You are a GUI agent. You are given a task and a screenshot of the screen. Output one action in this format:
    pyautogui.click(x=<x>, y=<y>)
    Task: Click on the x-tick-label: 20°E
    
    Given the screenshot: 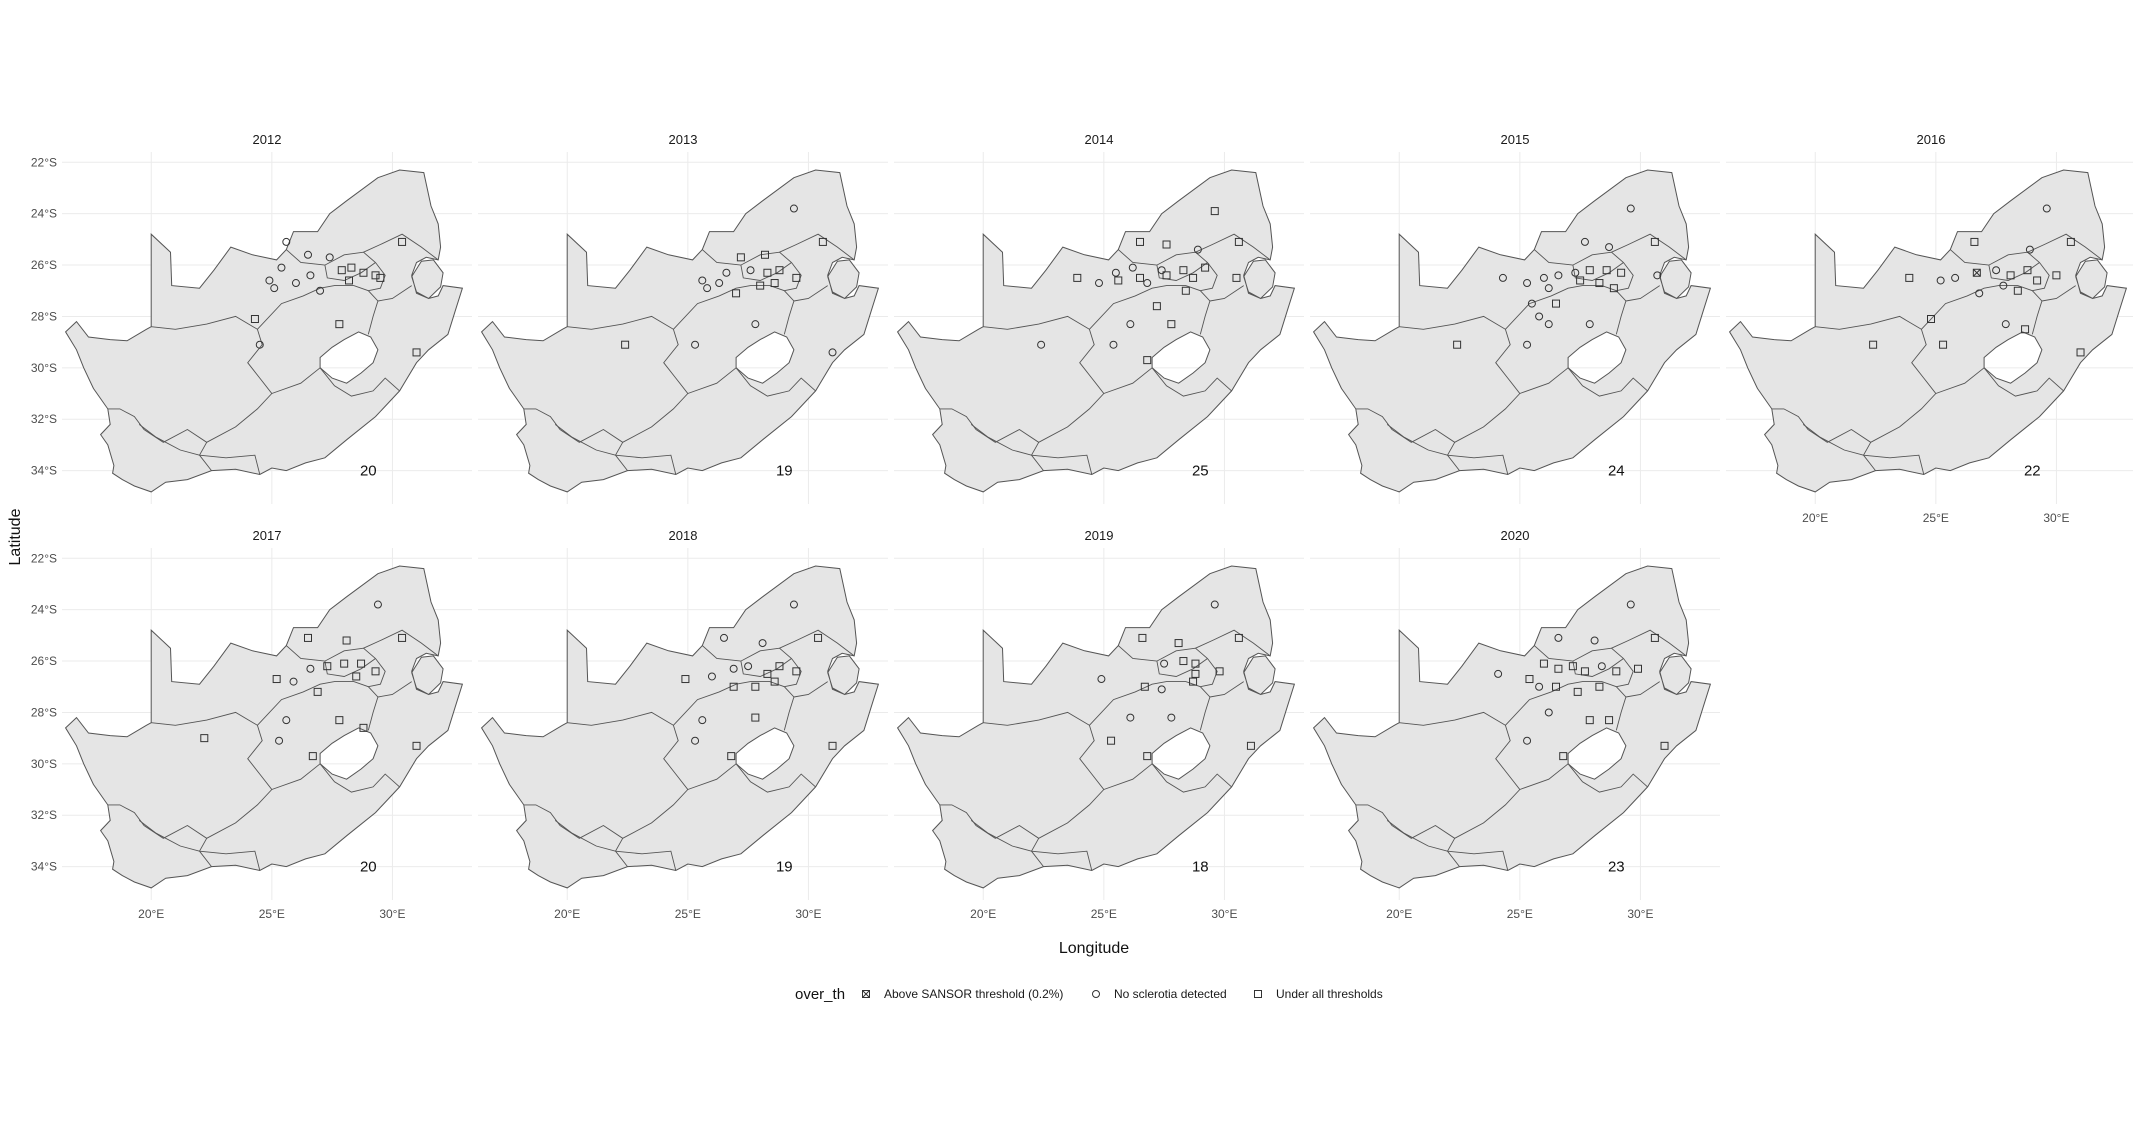 What is the action you would take?
    pyautogui.click(x=151, y=914)
    